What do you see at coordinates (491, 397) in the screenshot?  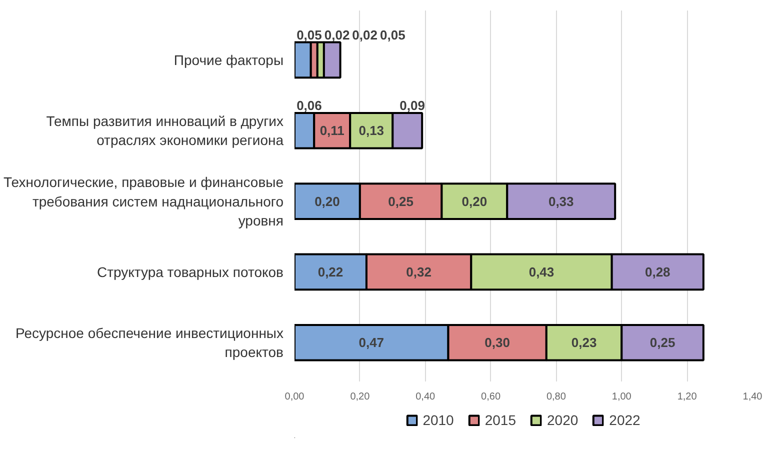 I see `x-tick-label: 0,60` at bounding box center [491, 397].